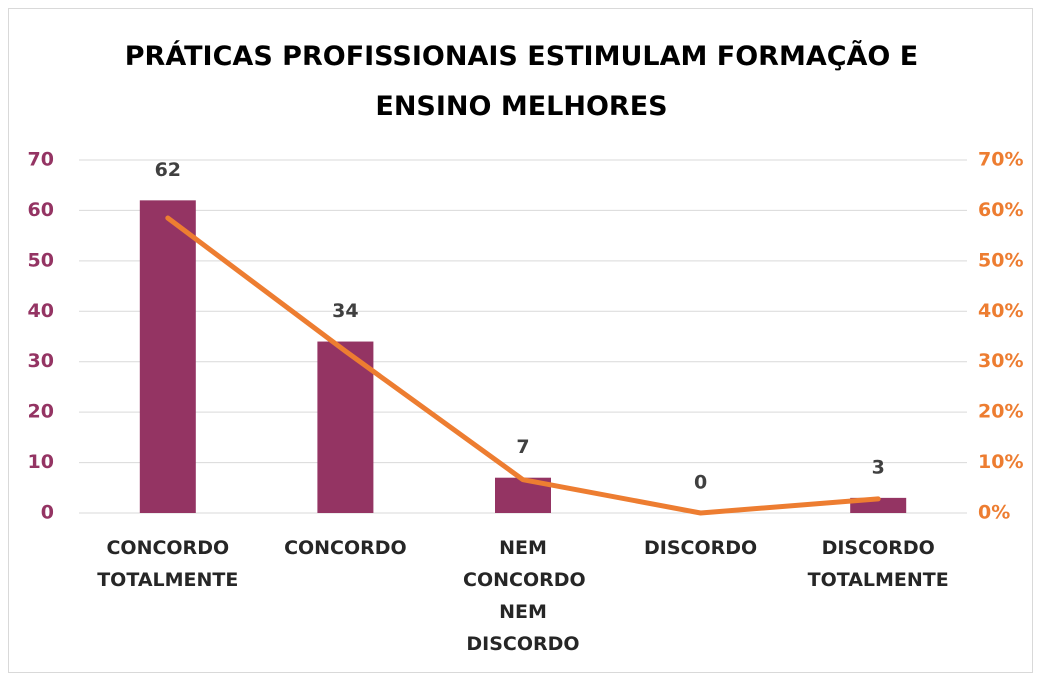  I want to click on y-tick-label: 40, so click(41, 311).